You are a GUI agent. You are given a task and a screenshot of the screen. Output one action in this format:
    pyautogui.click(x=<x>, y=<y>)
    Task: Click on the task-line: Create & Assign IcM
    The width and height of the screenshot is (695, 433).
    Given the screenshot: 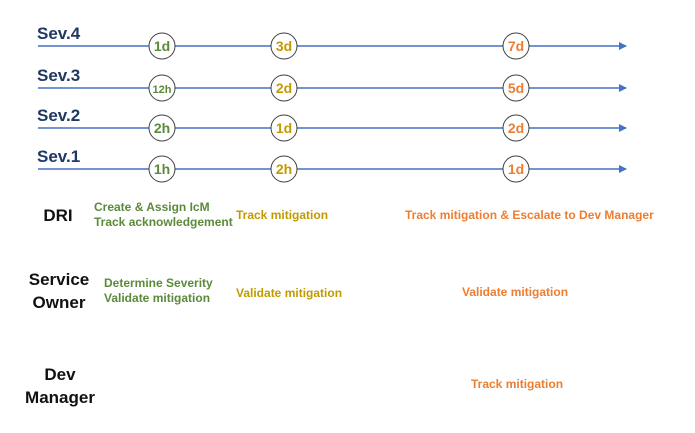 What is the action you would take?
    pyautogui.click(x=152, y=207)
    